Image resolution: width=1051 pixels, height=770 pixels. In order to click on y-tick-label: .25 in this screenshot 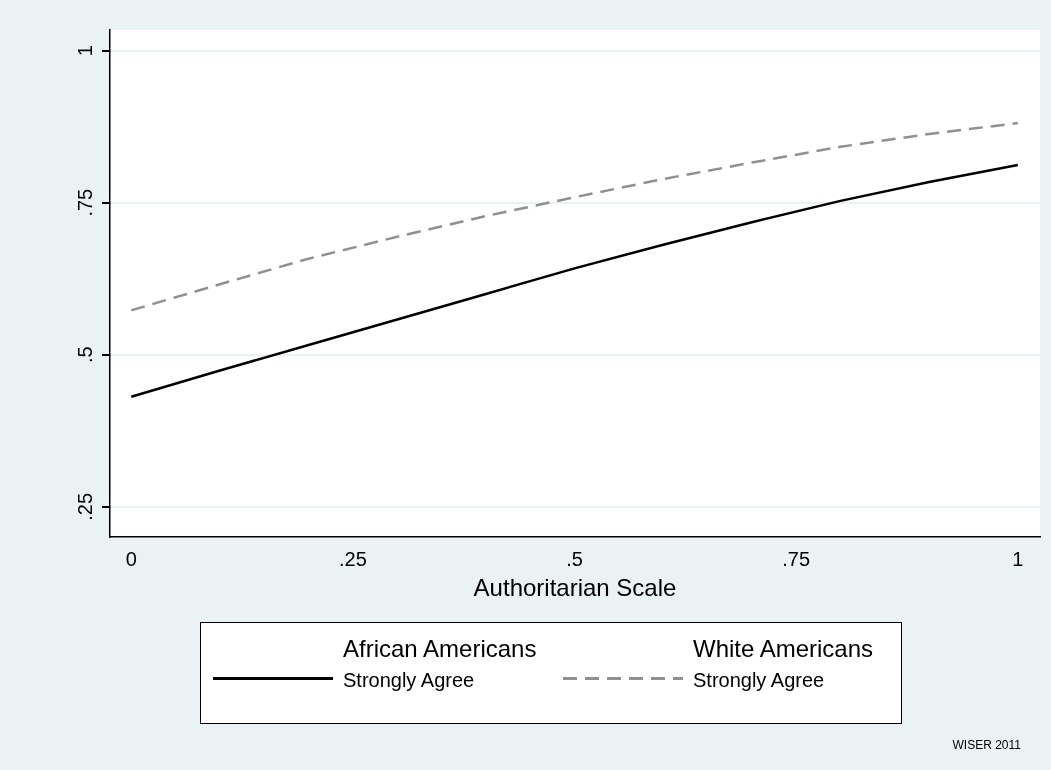, I will do `click(84, 506)`.